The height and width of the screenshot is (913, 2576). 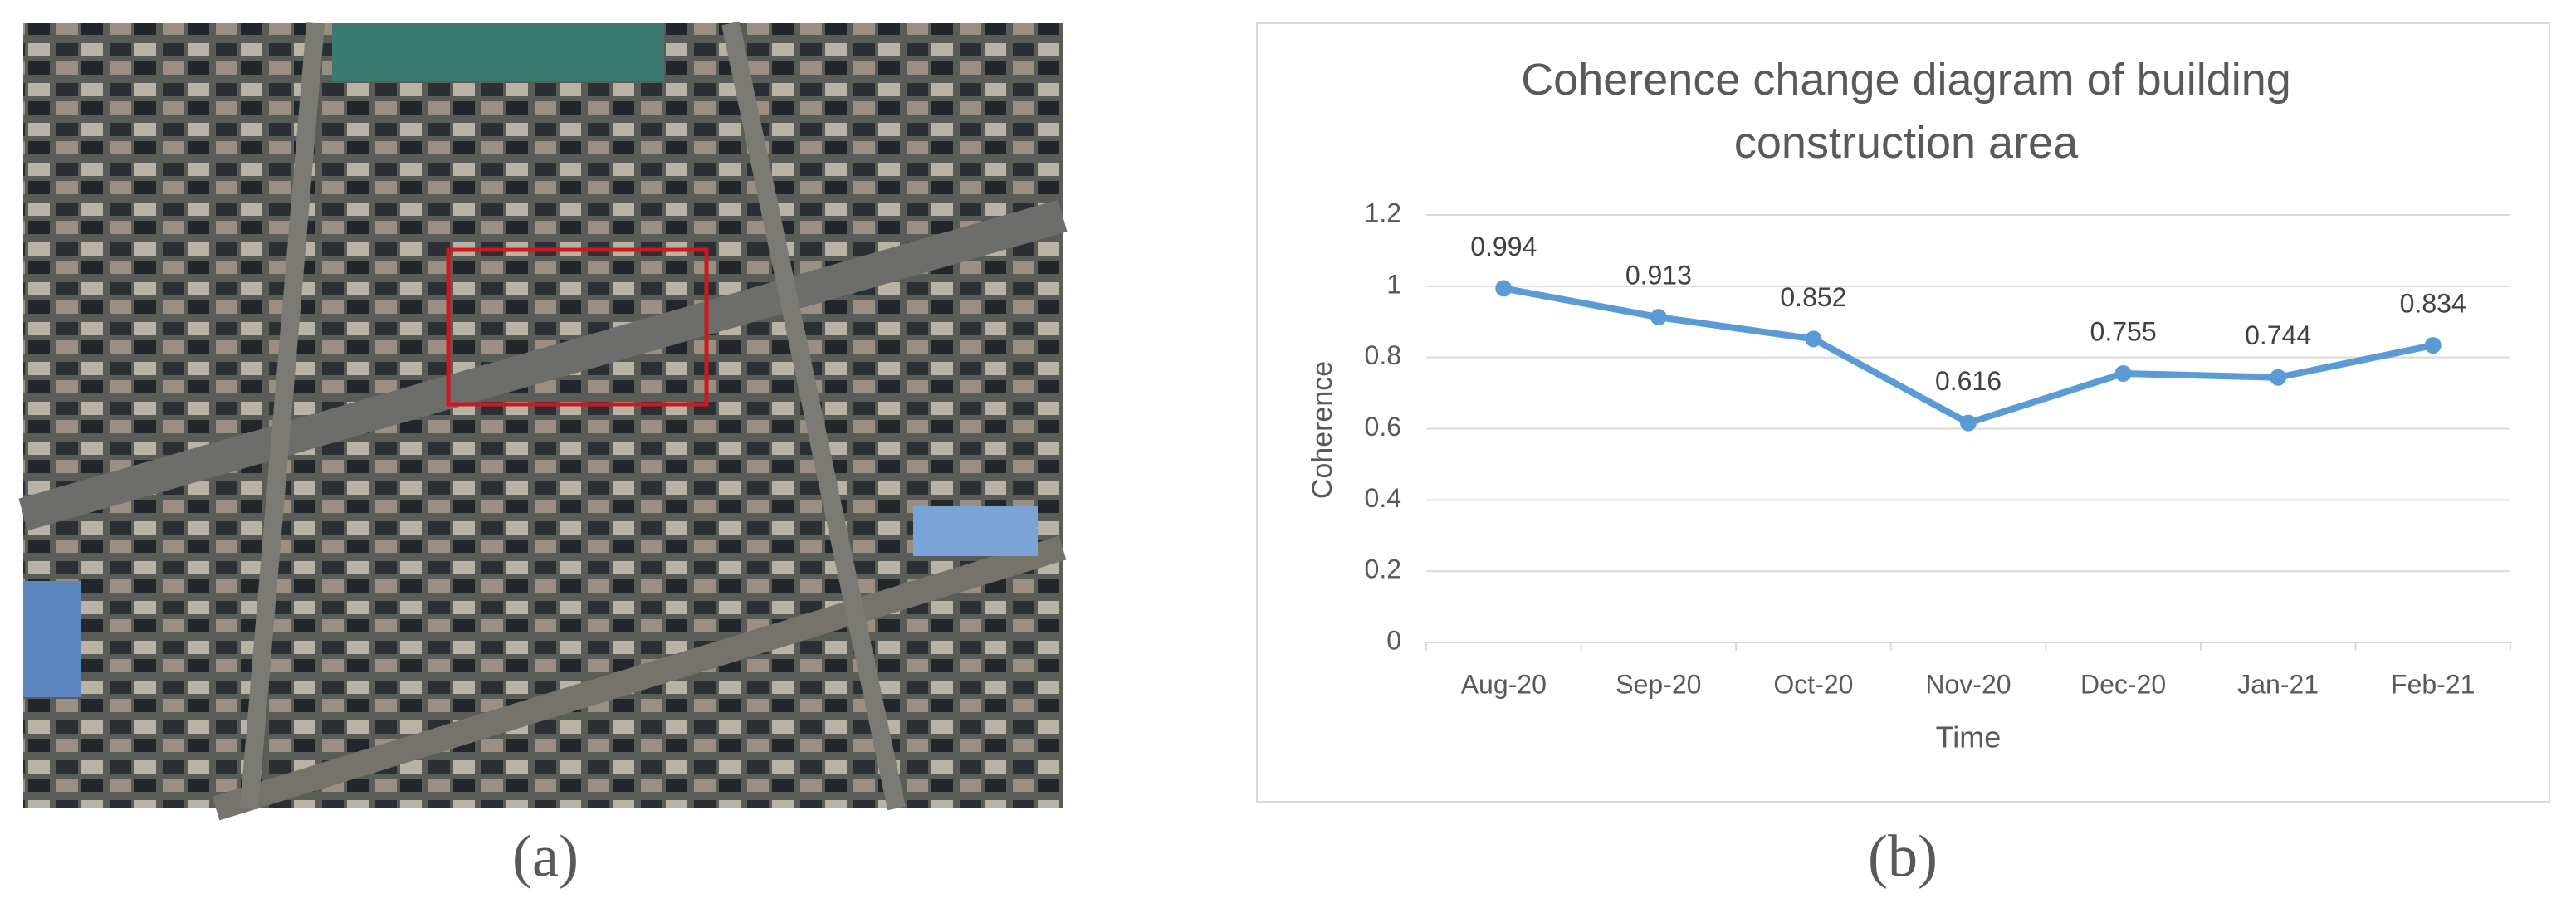 What do you see at coordinates (1813, 297) in the screenshot?
I see `data-label: 0.852` at bounding box center [1813, 297].